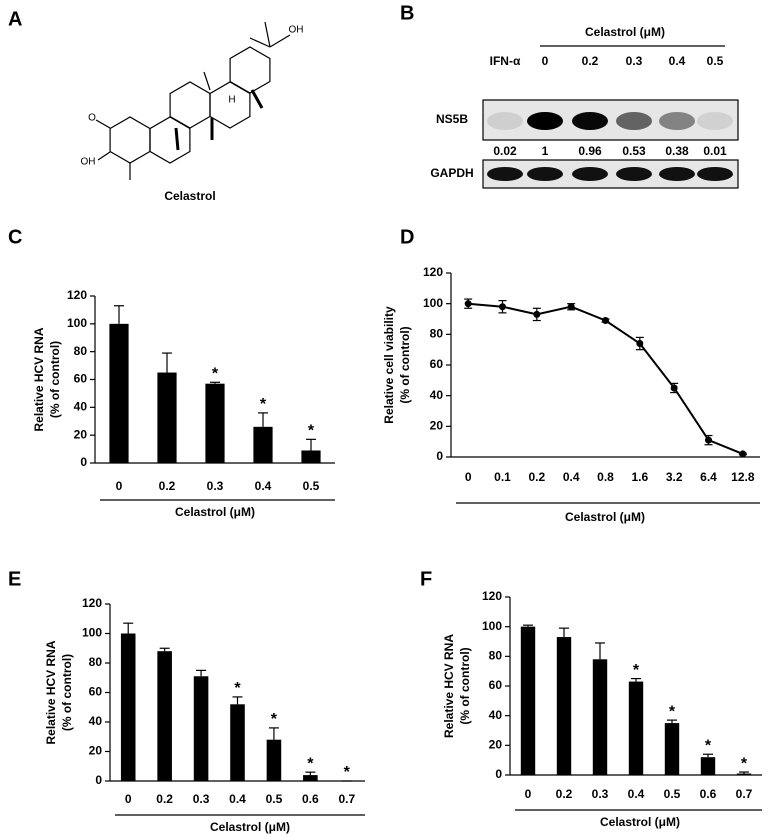 This screenshot has width=769, height=837. What do you see at coordinates (426, 579) in the screenshot?
I see `panel-letter: F` at bounding box center [426, 579].